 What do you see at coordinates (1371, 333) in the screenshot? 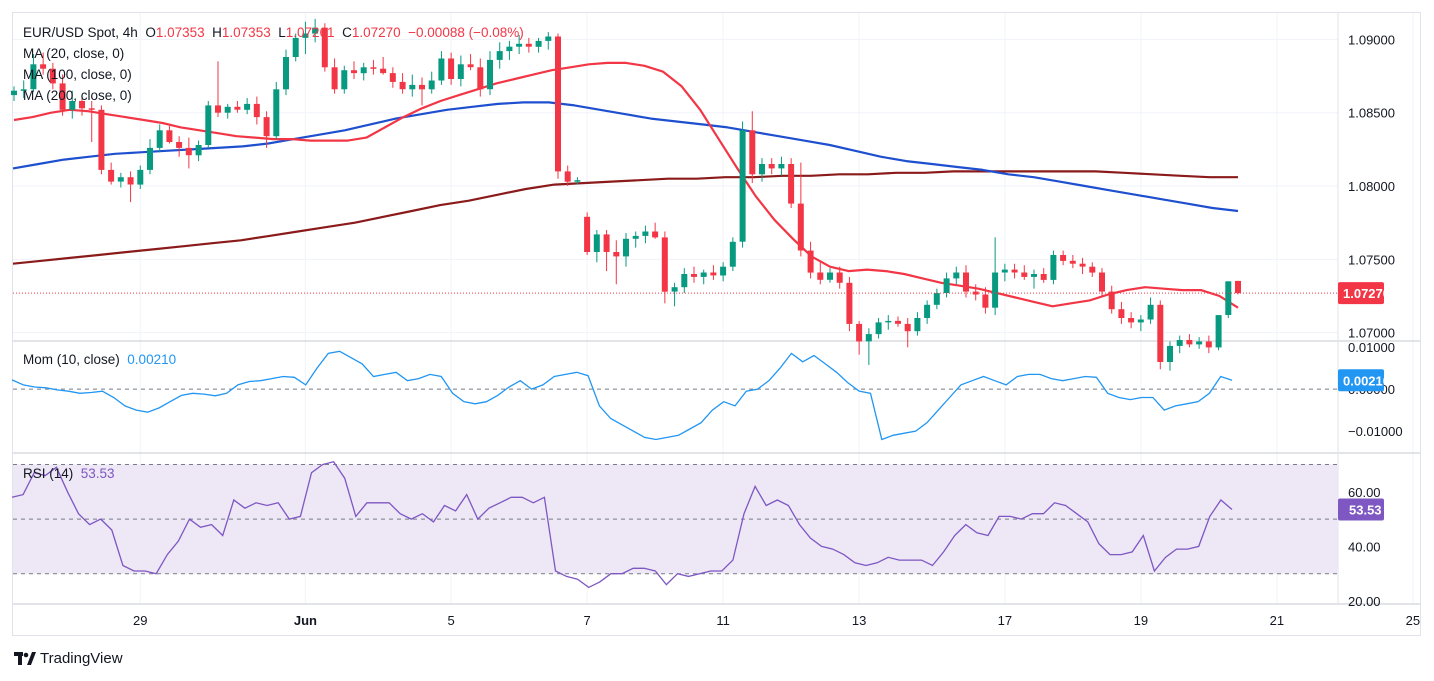
I see `price-tick-label: 1.07000` at bounding box center [1371, 333].